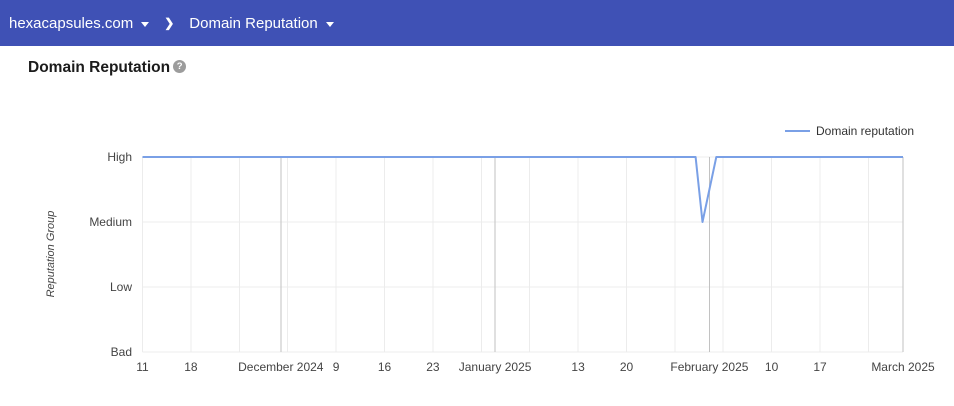 The height and width of the screenshot is (406, 954). What do you see at coordinates (120, 287) in the screenshot?
I see `y-axis-tick-label: Low` at bounding box center [120, 287].